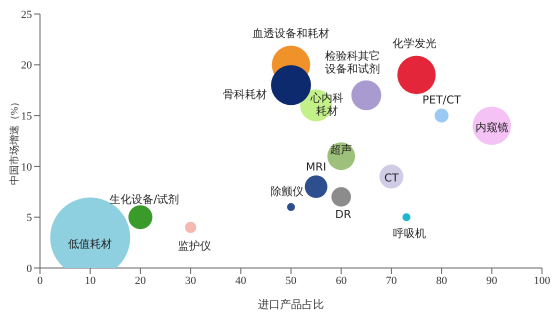 This screenshot has width=554, height=321. Describe the element at coordinates (392, 280) in the screenshot. I see `x-tick-label: 70` at that location.